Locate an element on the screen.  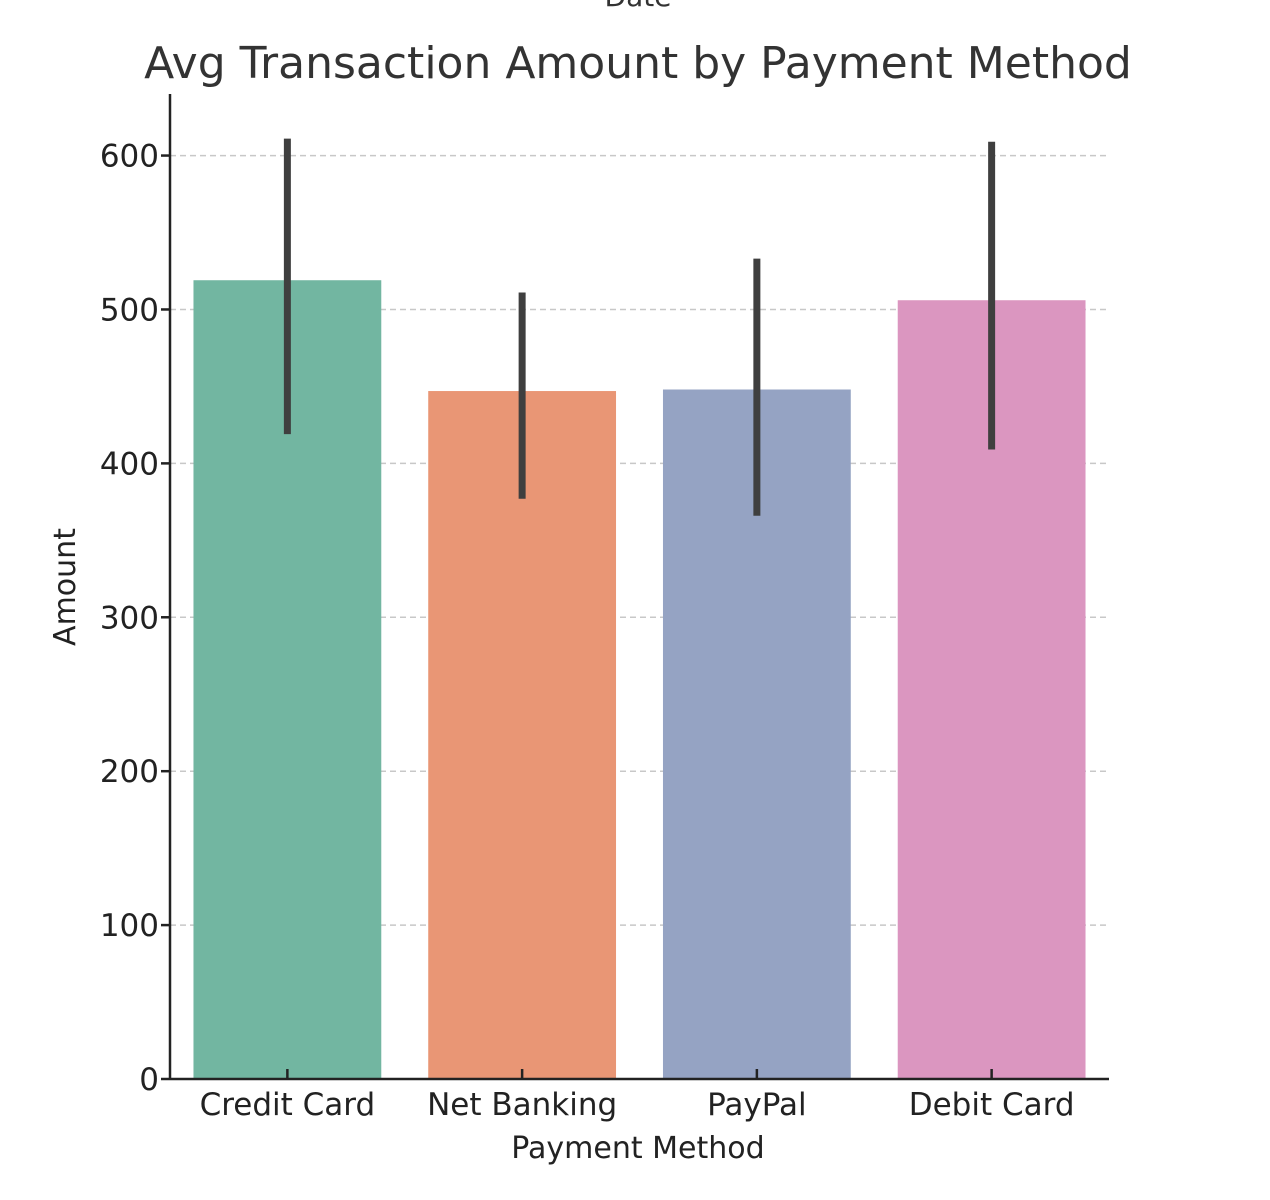
y-tick-label-0: 0 is located at coordinates (149, 1080).